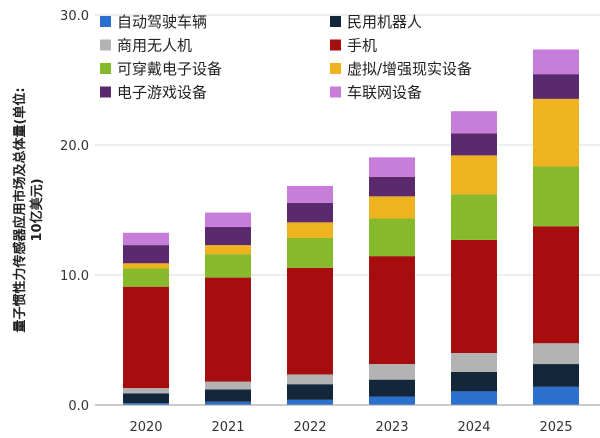 The height and width of the screenshot is (438, 600). Describe the element at coordinates (74, 276) in the screenshot. I see `y-tick-label: 10.0` at that location.